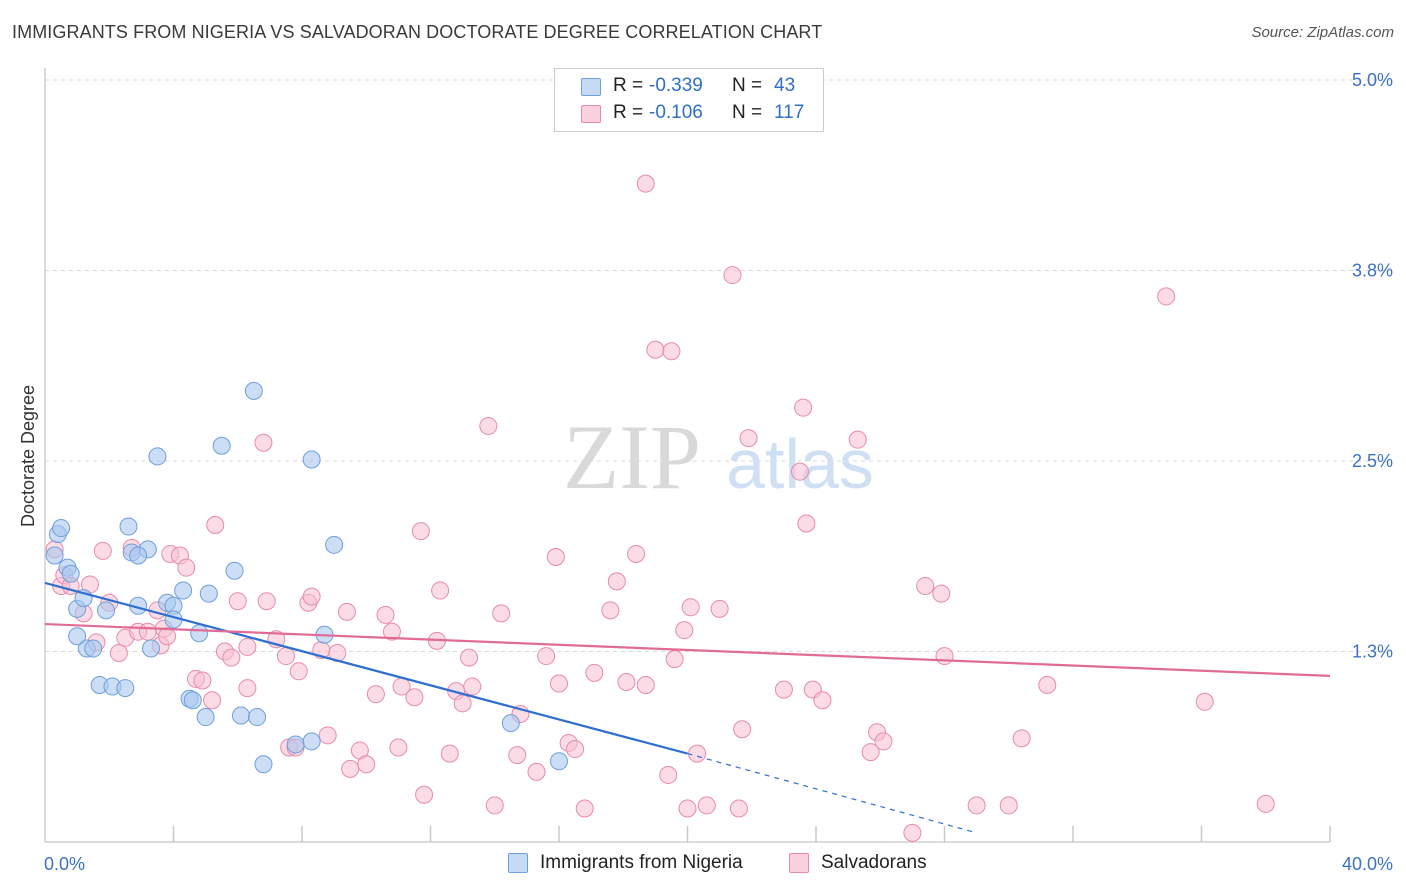  What do you see at coordinates (687, 649) in the screenshot?
I see `salvadorans-trend-line` at bounding box center [687, 649].